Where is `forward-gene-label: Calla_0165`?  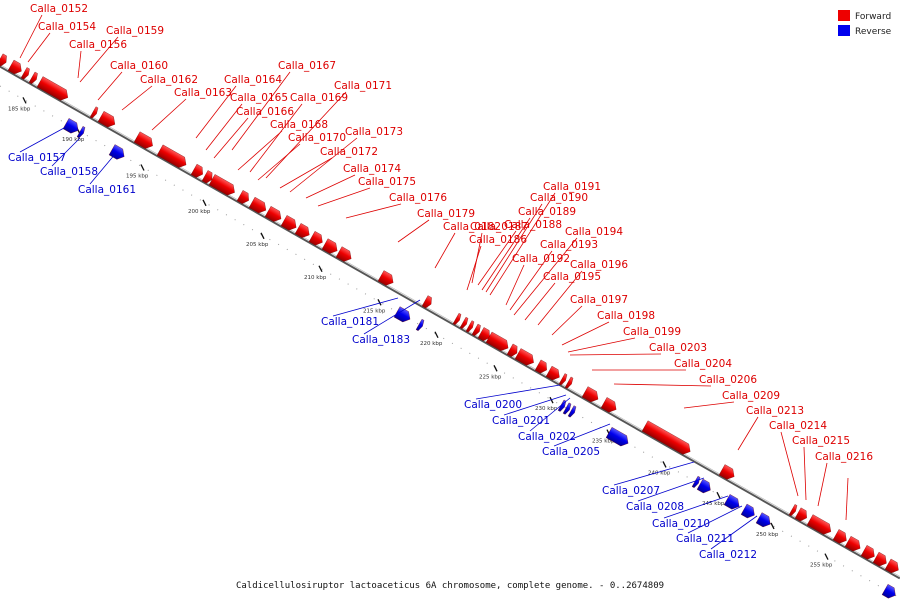
forward-gene-label: Calla_0165 is located at coordinates (259, 98).